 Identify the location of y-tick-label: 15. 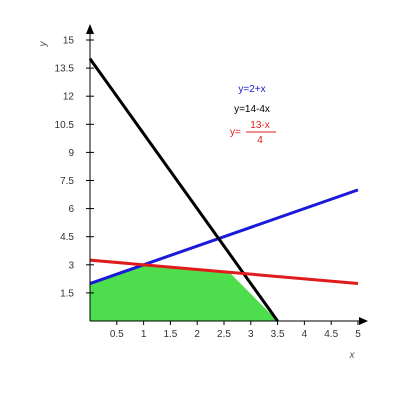
(69, 41).